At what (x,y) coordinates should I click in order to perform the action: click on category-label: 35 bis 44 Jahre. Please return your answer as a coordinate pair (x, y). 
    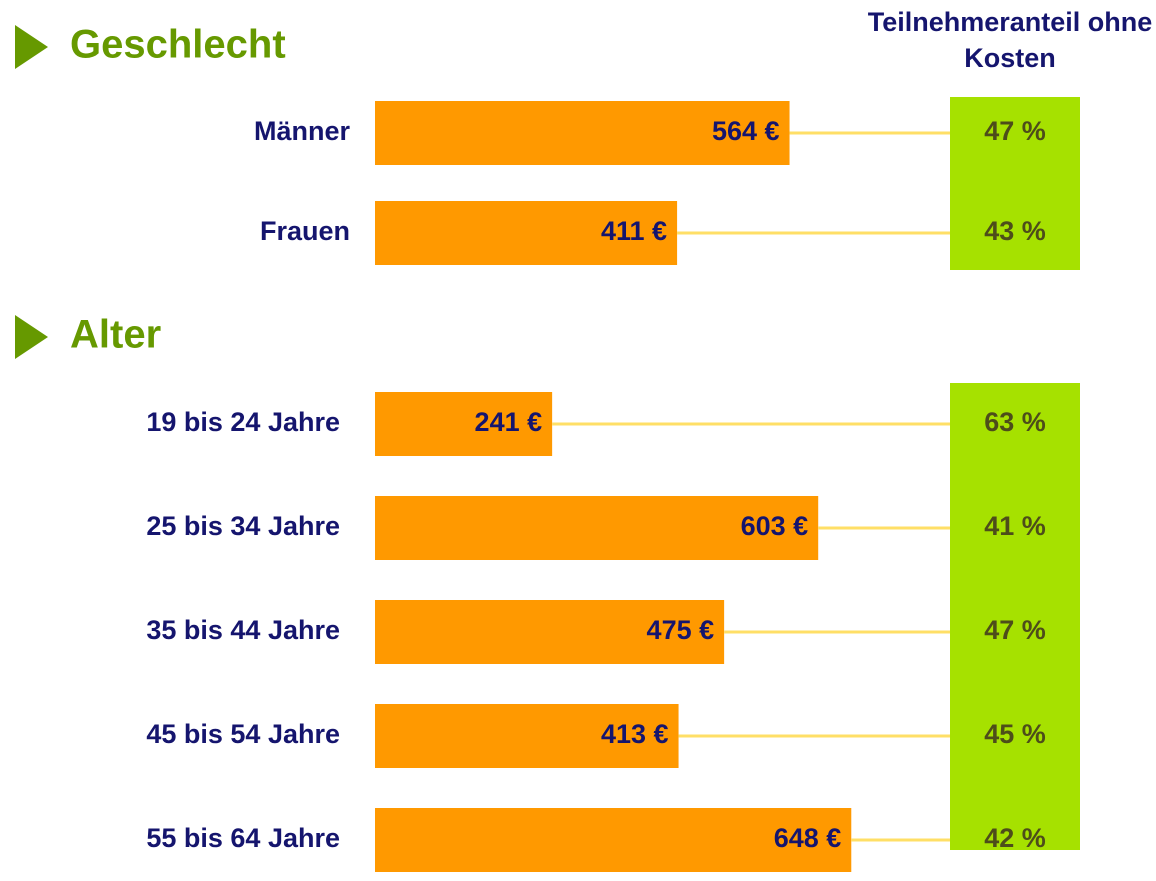
    Looking at the image, I should click on (243, 630).